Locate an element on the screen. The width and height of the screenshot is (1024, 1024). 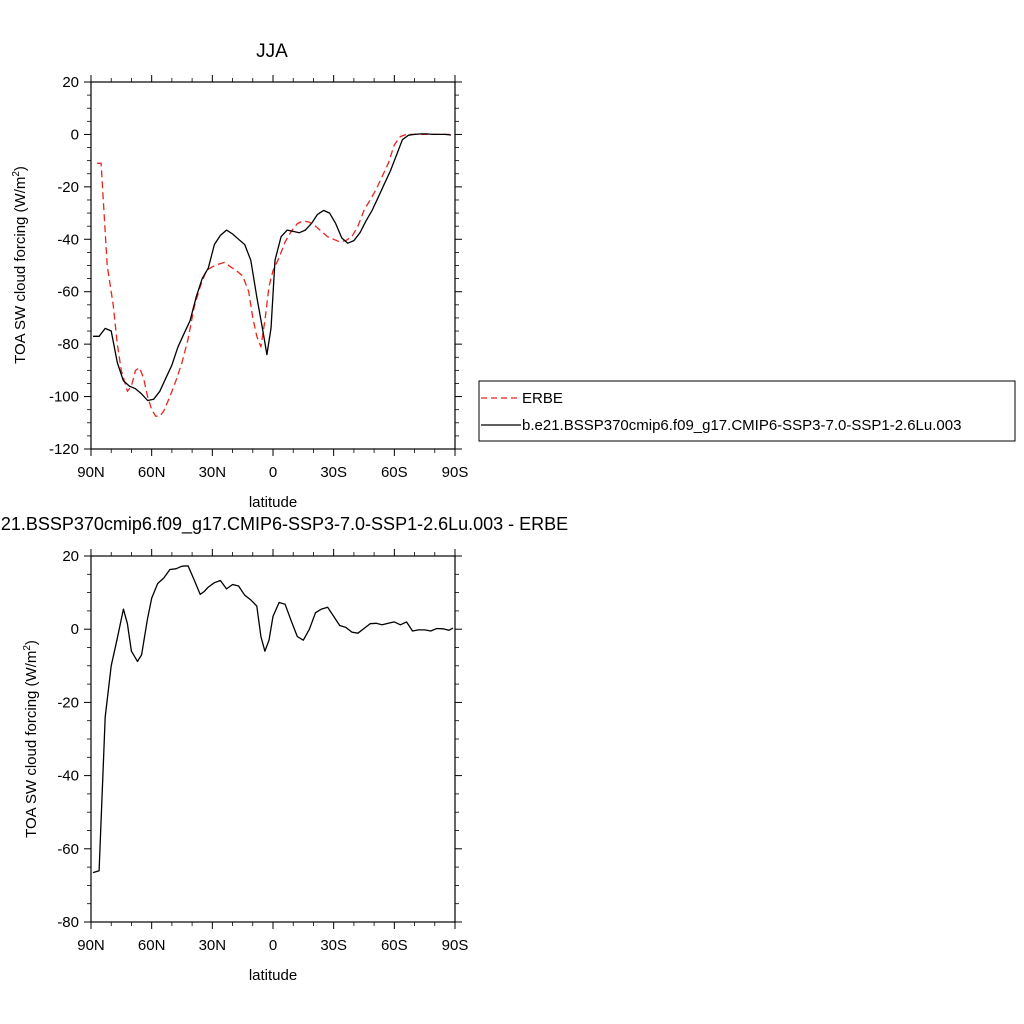
top-y-tick-label: -60 is located at coordinates (68, 292).